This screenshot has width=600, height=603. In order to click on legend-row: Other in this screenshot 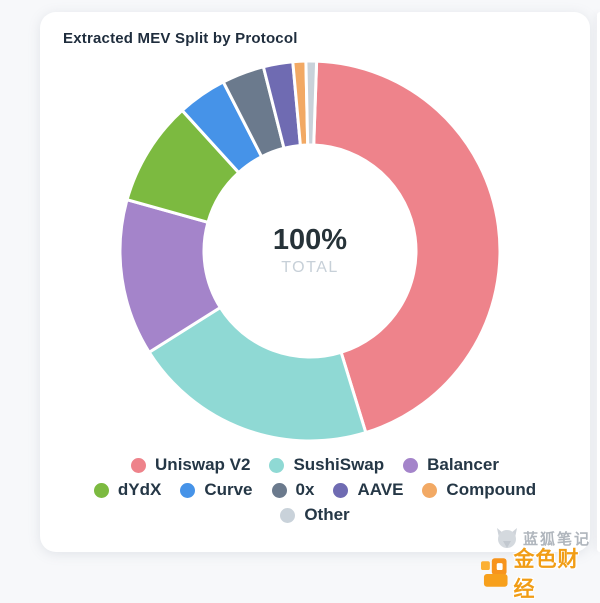, I will do `click(315, 515)`.